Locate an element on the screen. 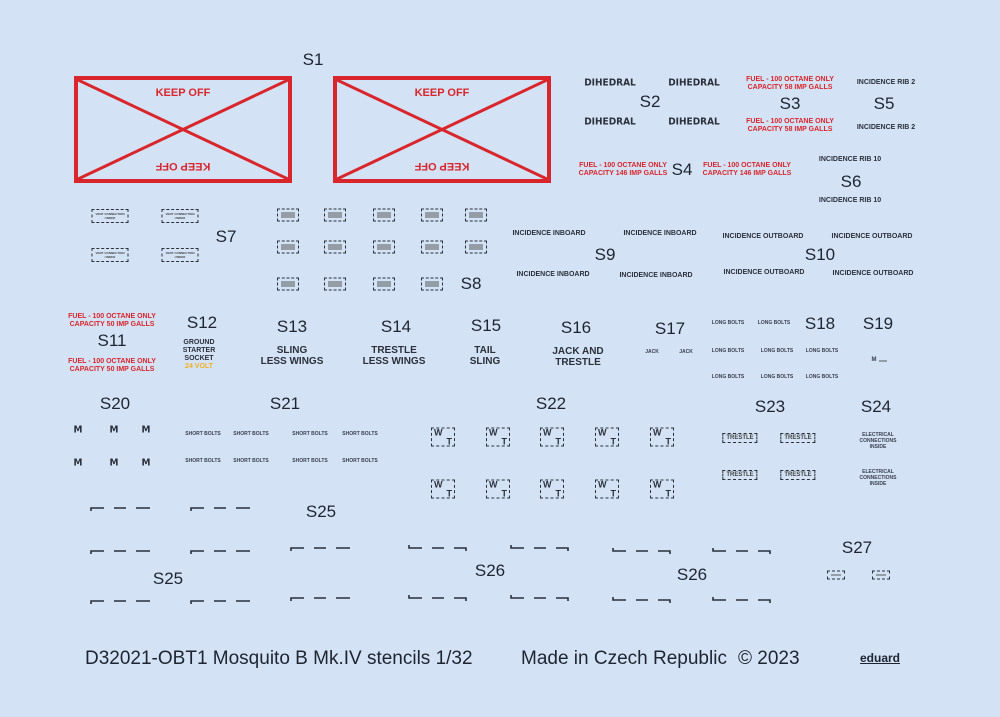  fuel-50-stencil-line: FUEL - 100 OCTANE ONLY is located at coordinates (112, 361).